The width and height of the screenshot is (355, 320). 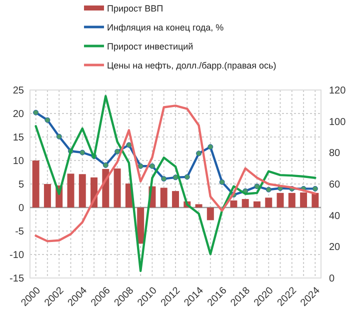 What do you see at coordinates (19, 232) in the screenshot?
I see `y-tick-label: -5` at bounding box center [19, 232].